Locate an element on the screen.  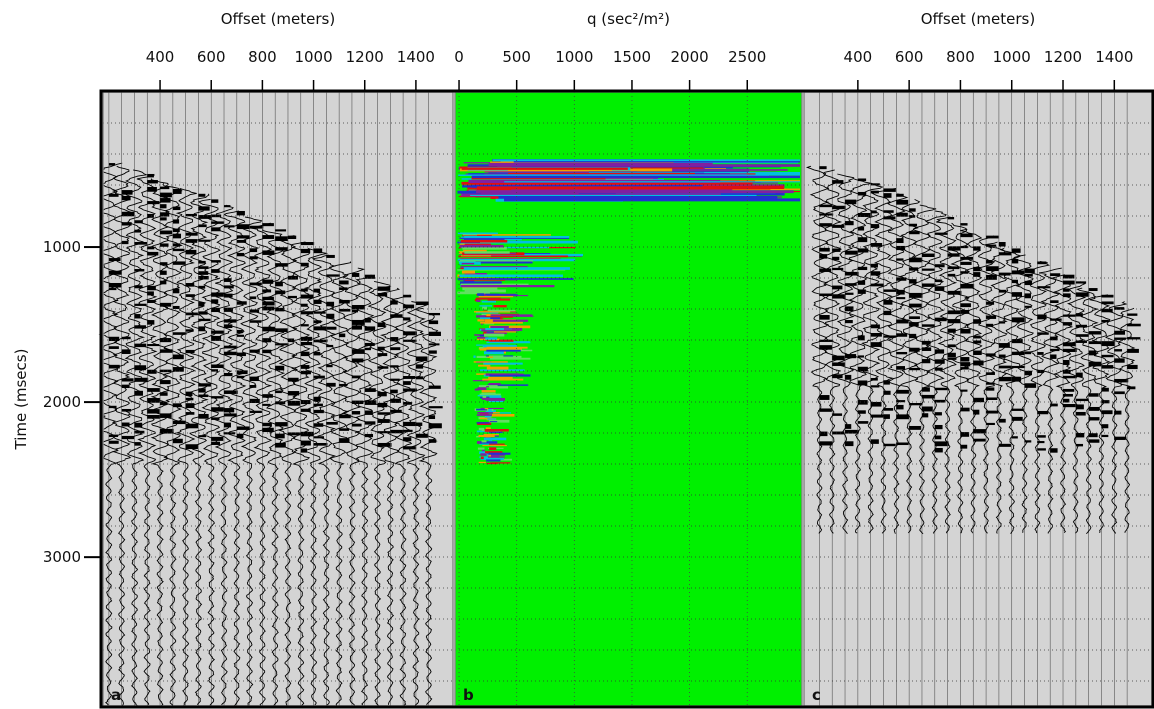
x-tick-label: 1500 is located at coordinates (632, 57).